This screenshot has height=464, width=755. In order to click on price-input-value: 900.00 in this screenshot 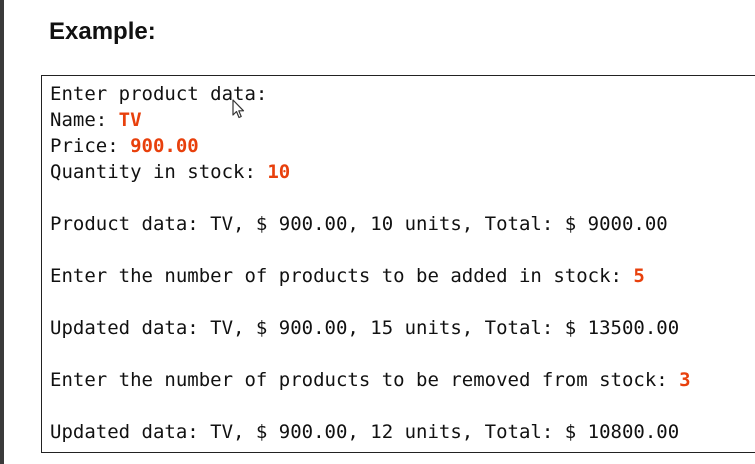, I will do `click(164, 146)`.